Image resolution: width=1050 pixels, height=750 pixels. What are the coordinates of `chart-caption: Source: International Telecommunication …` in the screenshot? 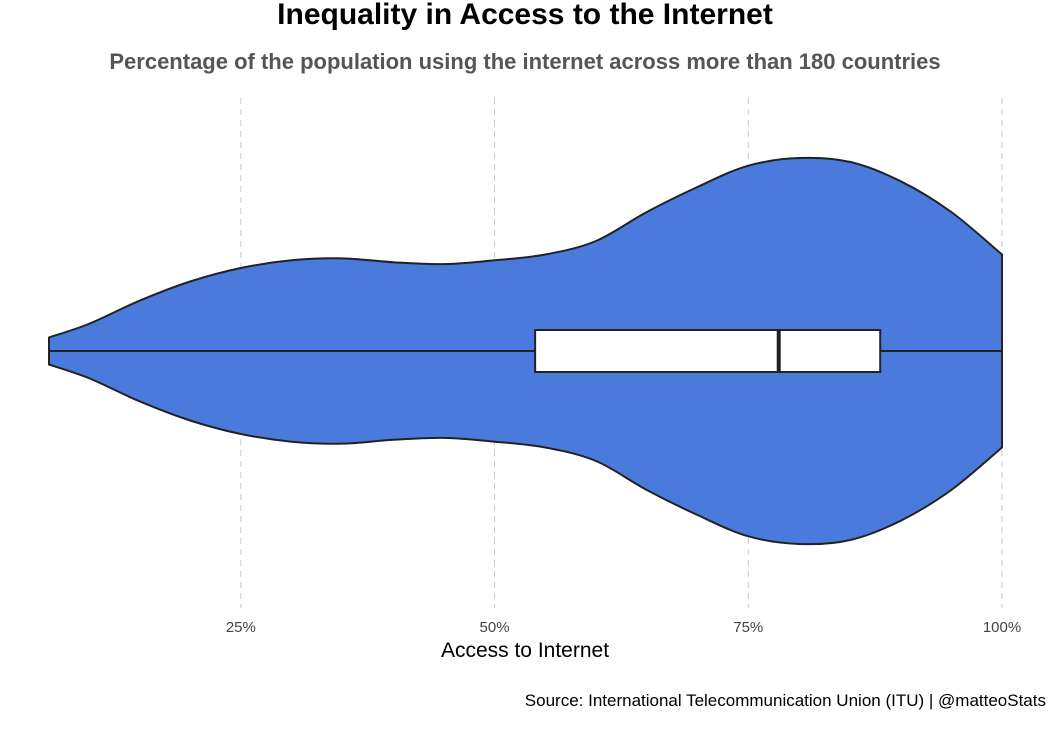 It's located at (785, 700).